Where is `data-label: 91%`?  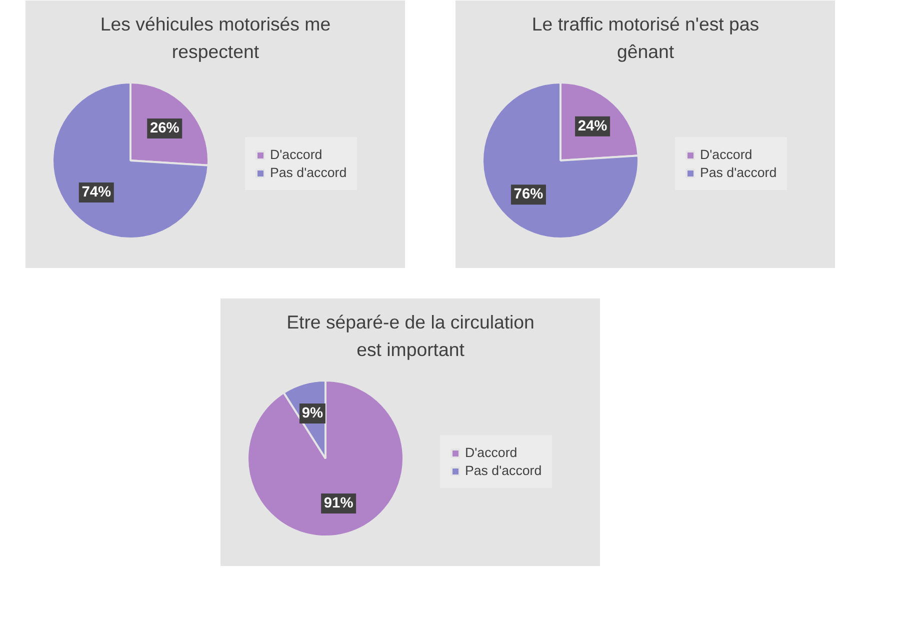 data-label: 91% is located at coordinates (339, 503).